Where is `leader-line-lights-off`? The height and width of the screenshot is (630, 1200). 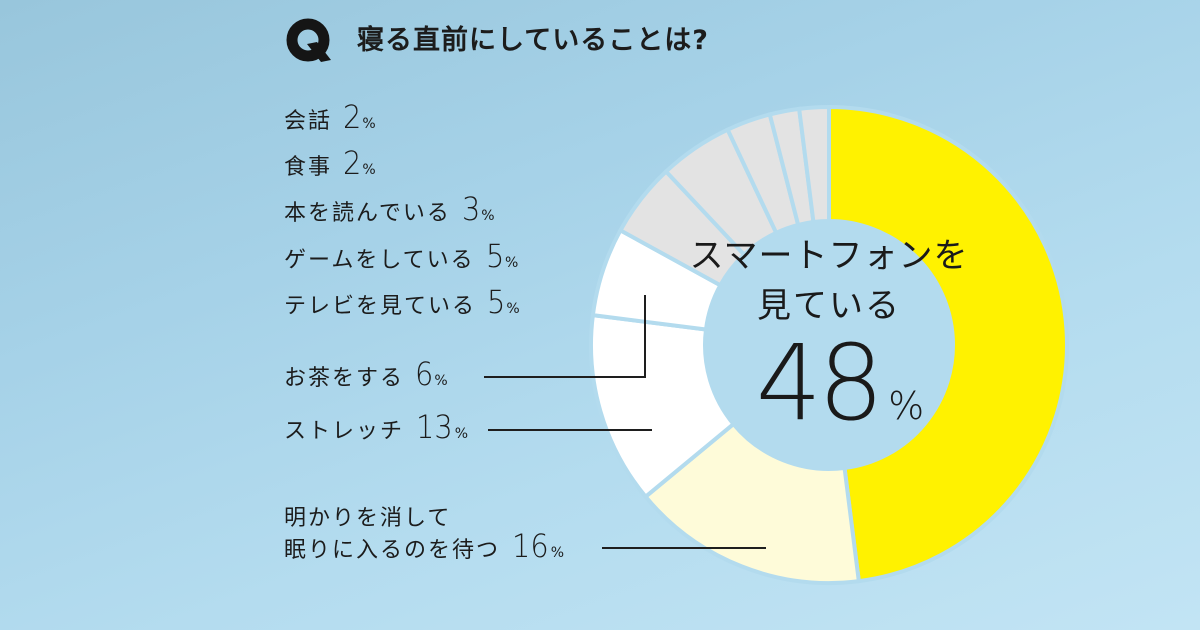 leader-line-lights-off is located at coordinates (684, 548).